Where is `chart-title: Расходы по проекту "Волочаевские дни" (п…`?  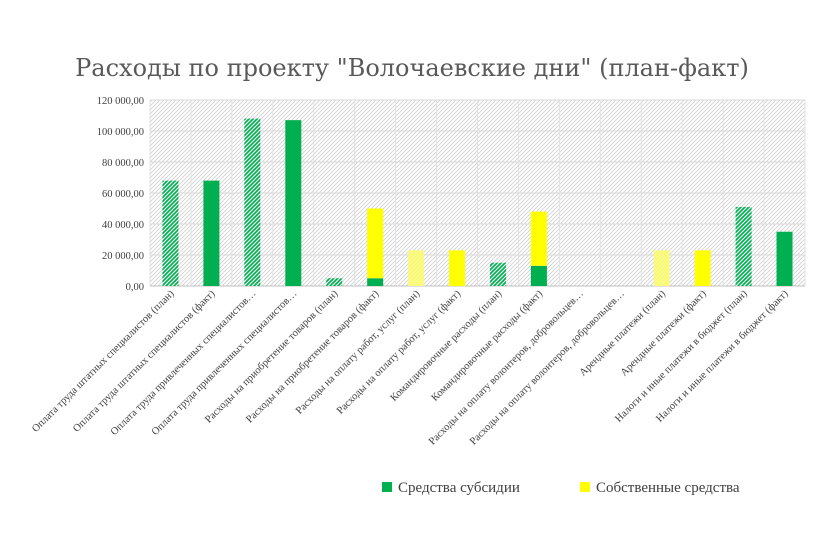
chart-title: Расходы по проекту "Волочаевские дни" (п… is located at coordinates (412, 68).